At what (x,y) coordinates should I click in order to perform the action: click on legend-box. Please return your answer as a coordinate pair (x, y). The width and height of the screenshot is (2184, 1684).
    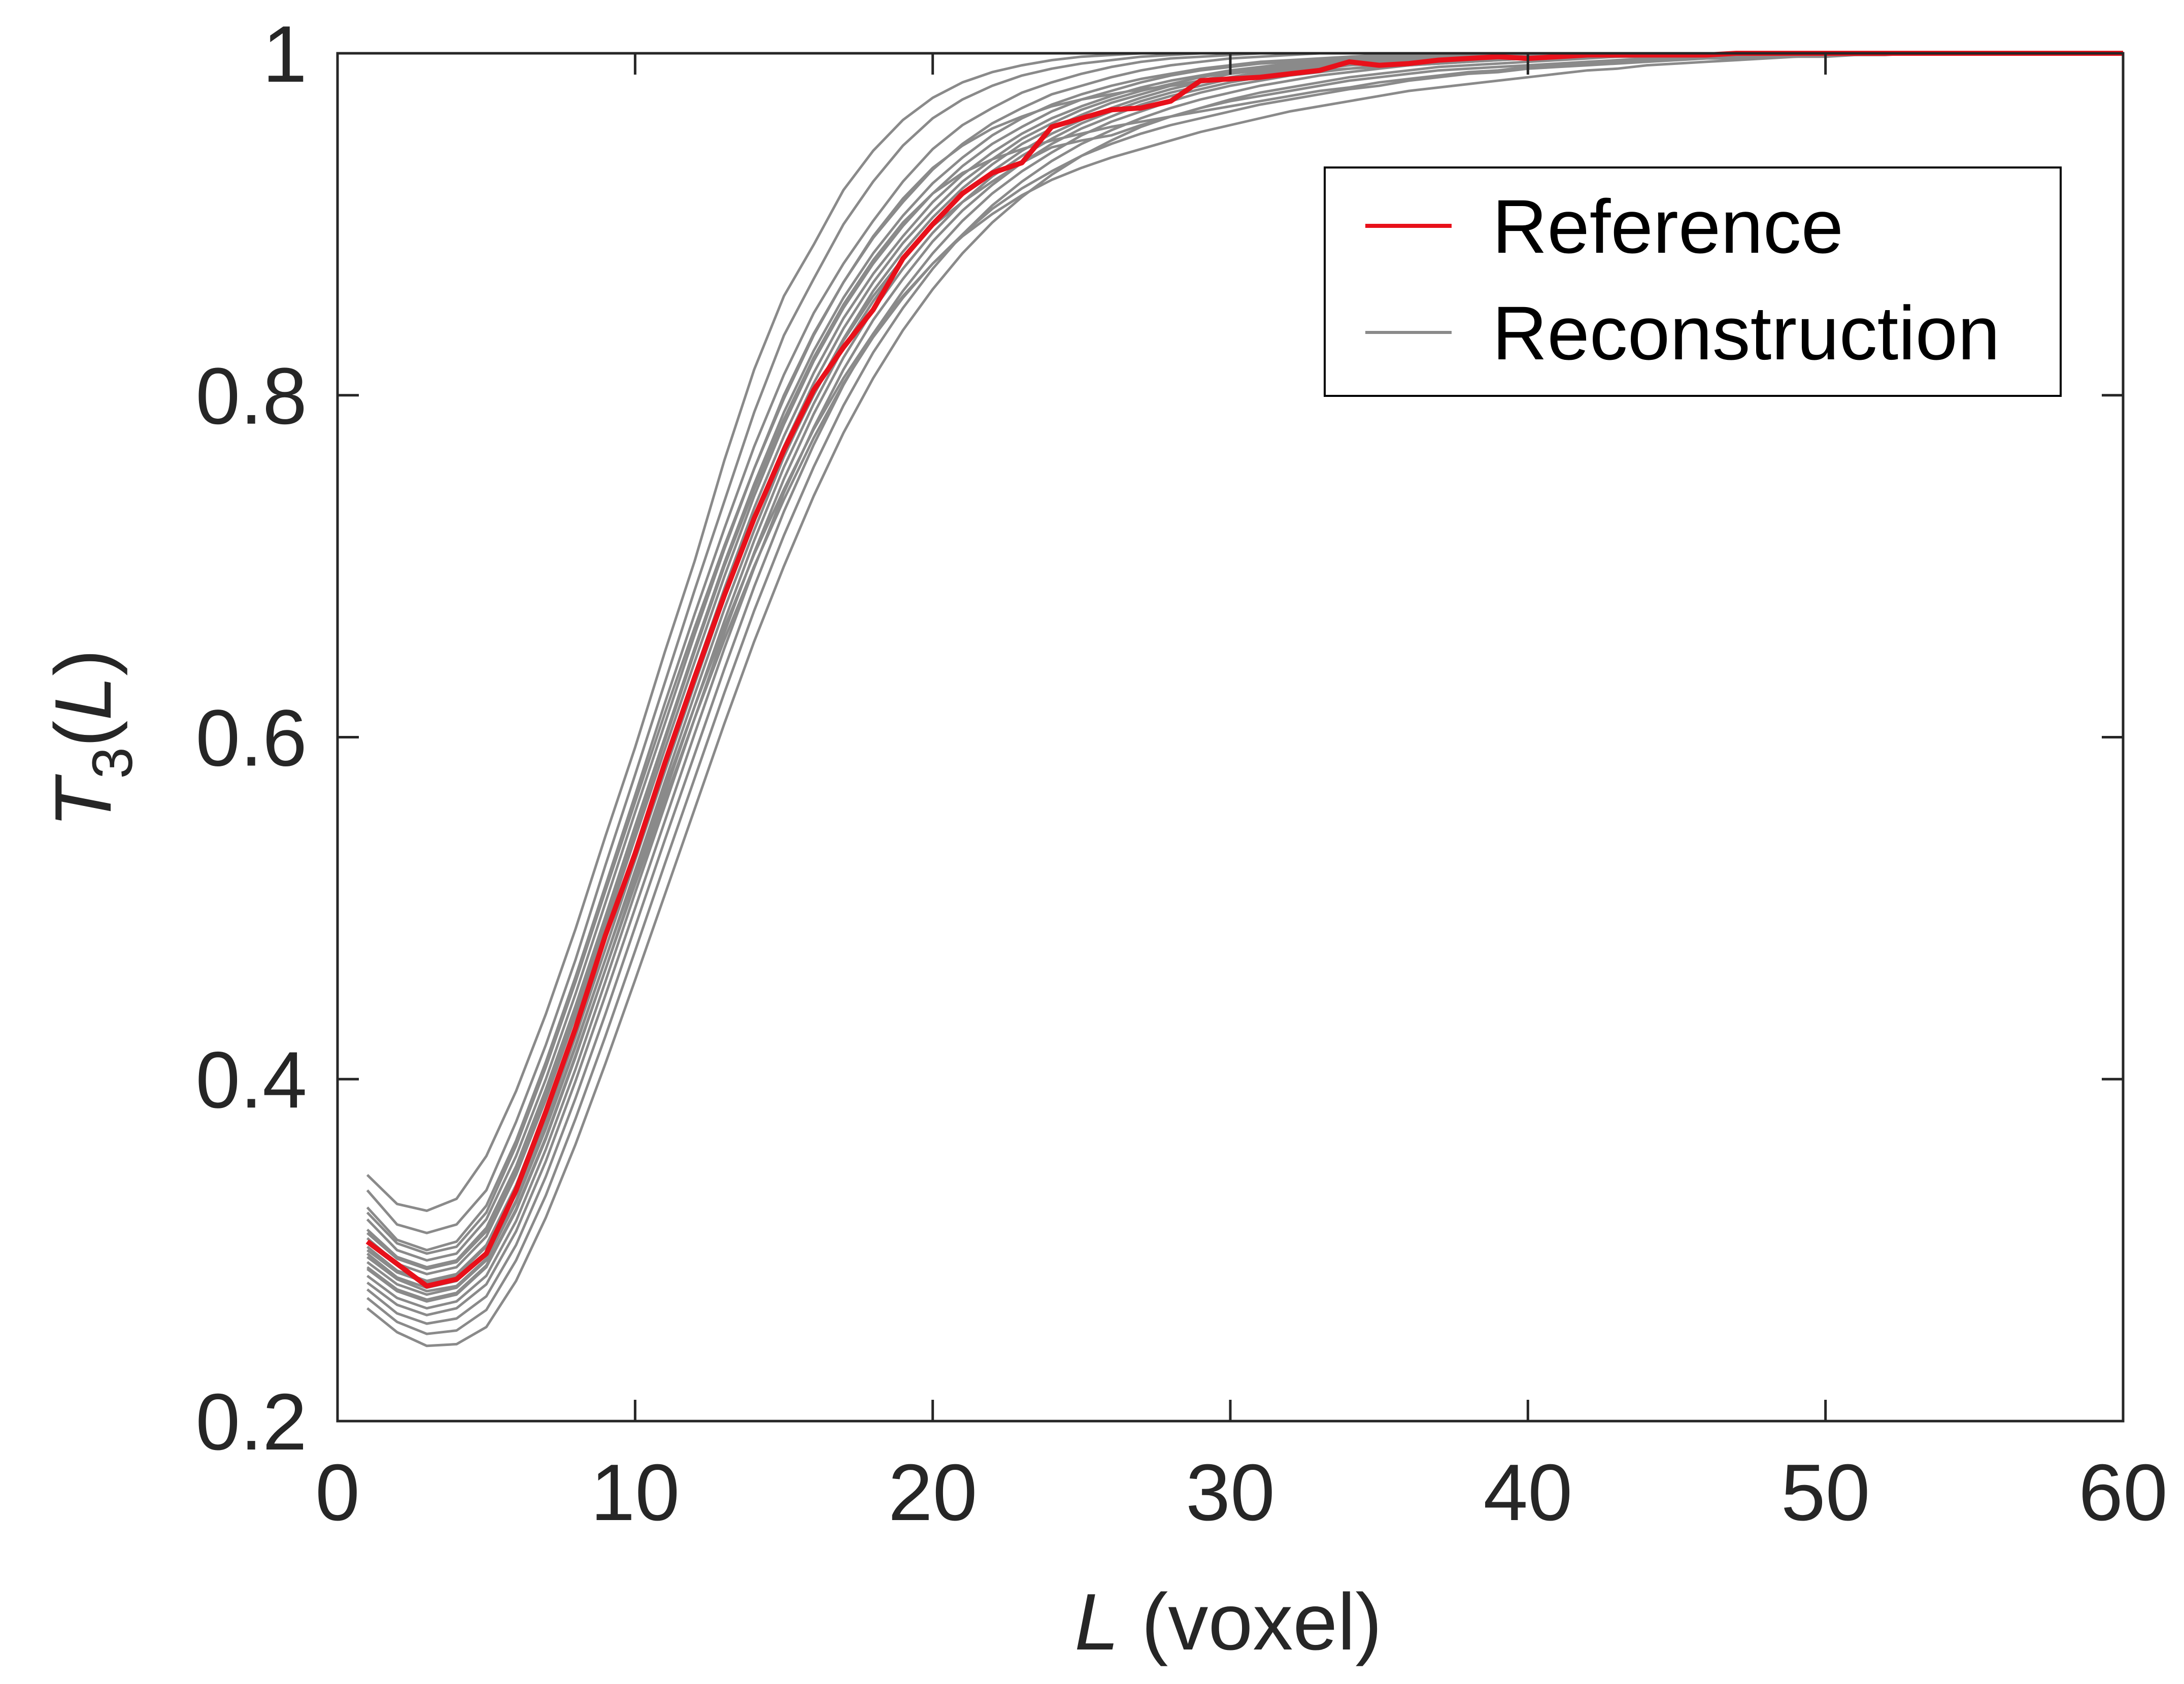
    Looking at the image, I should click on (1693, 281).